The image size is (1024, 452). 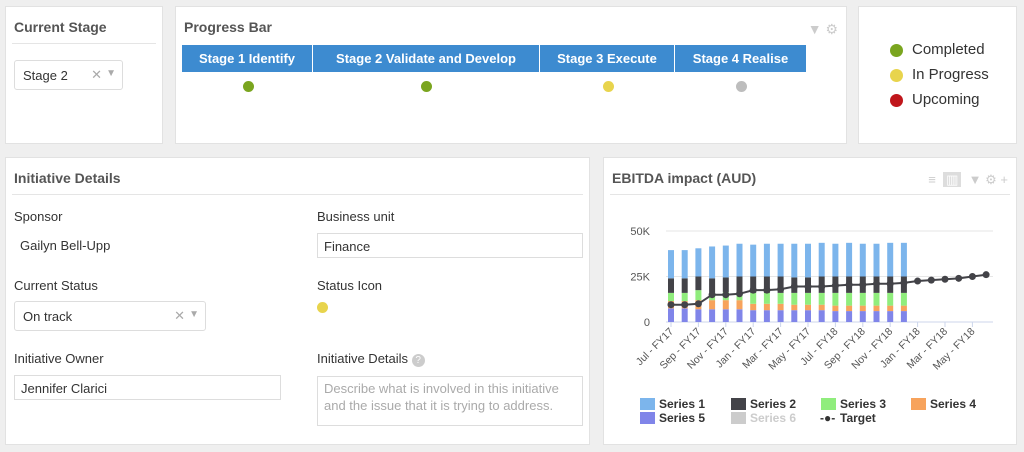 I want to click on target-line-icon: -●-, so click(x=828, y=418).